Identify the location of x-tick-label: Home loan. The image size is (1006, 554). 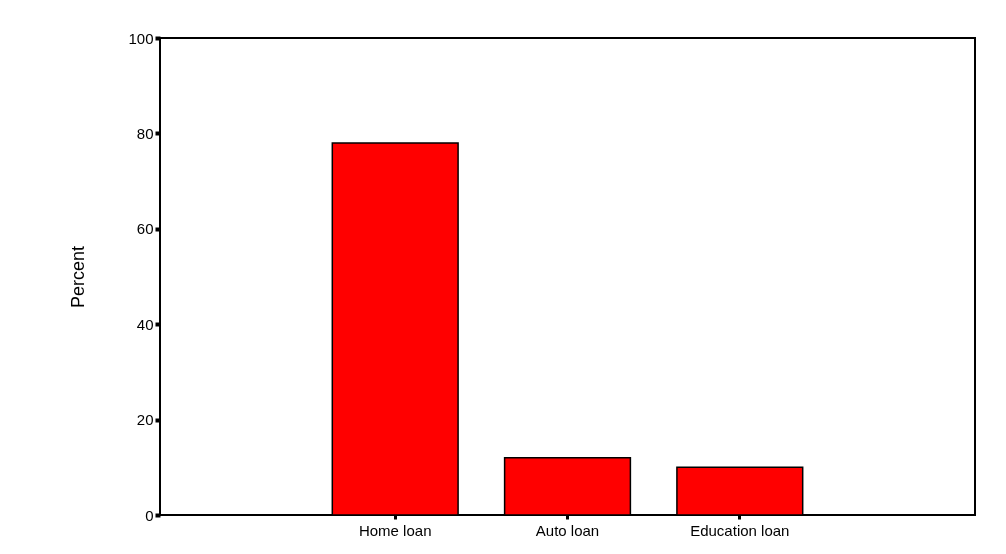
(395, 530).